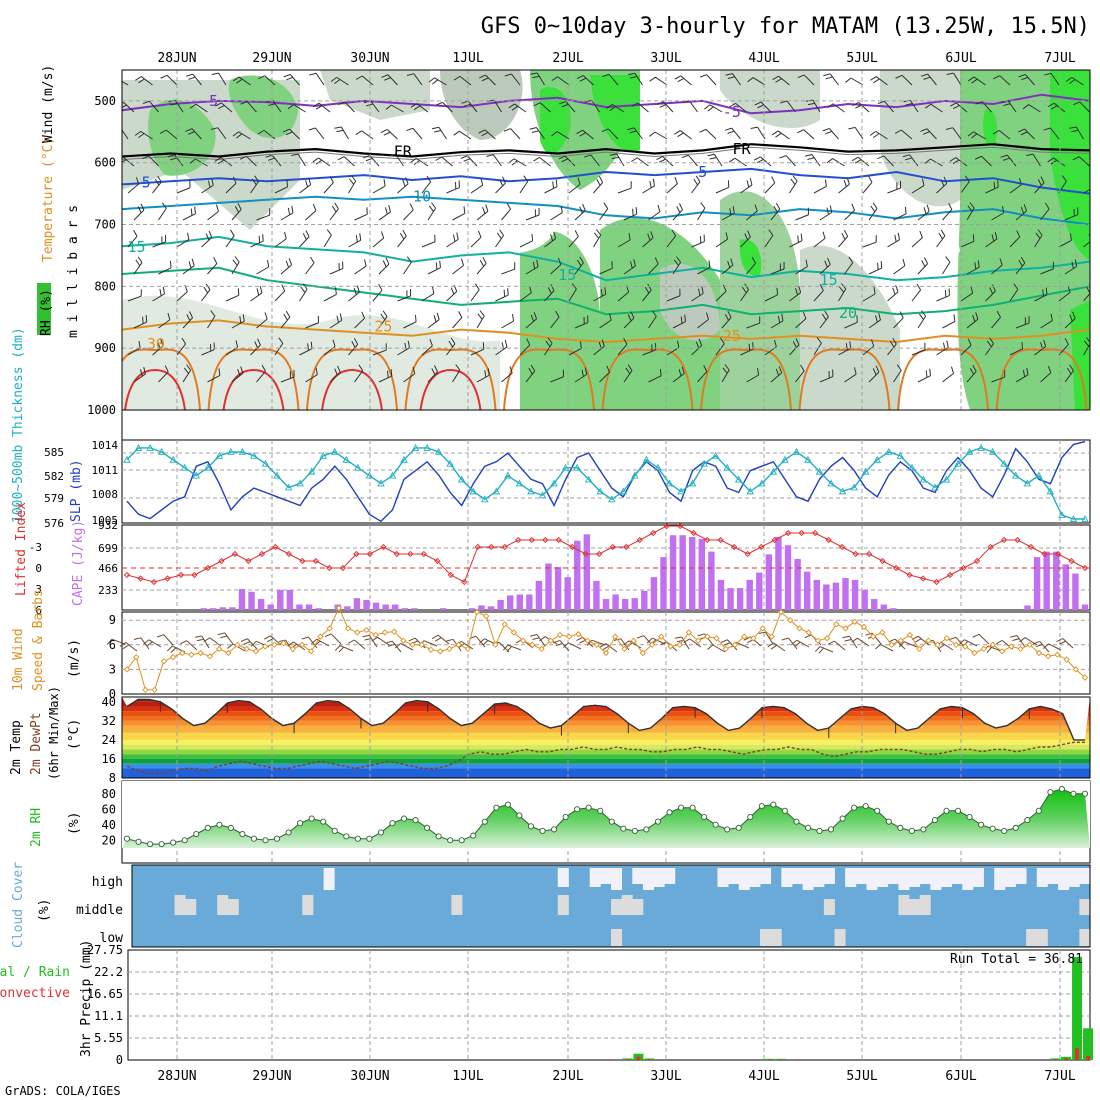 This screenshot has height=1100, width=1100. I want to click on slp-tick-label: 1008, so click(105, 494).